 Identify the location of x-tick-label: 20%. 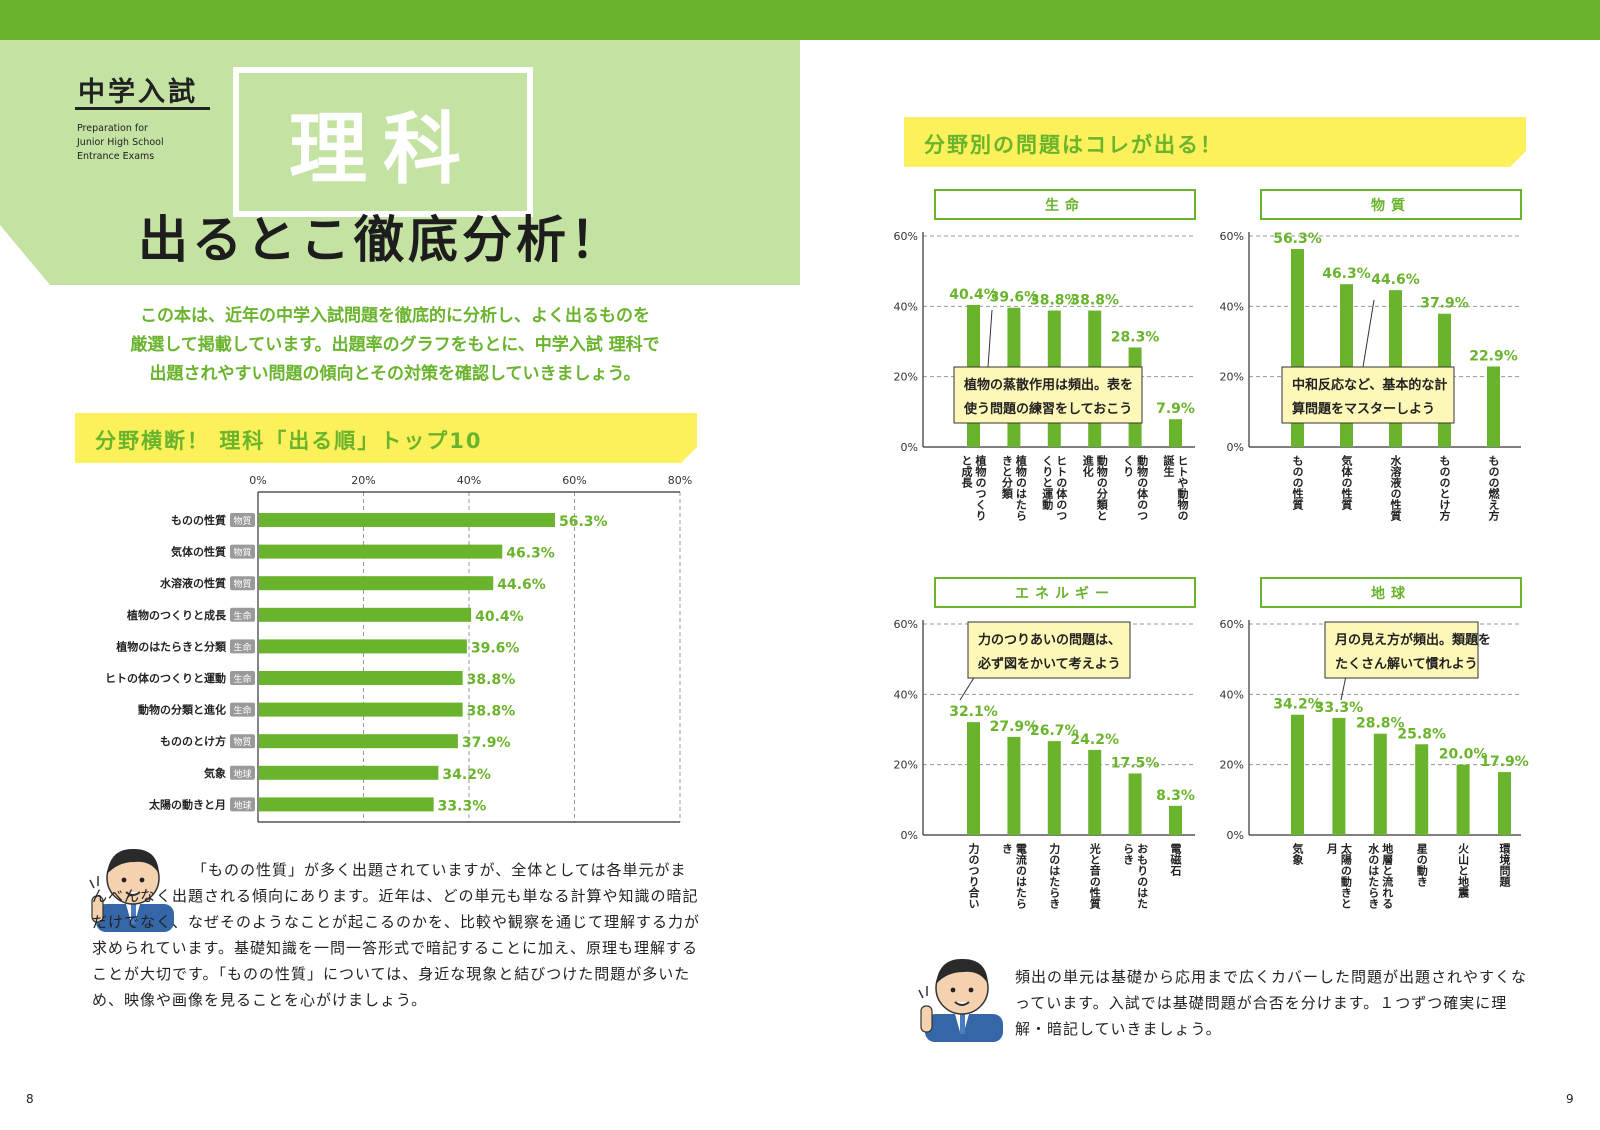
(363, 480).